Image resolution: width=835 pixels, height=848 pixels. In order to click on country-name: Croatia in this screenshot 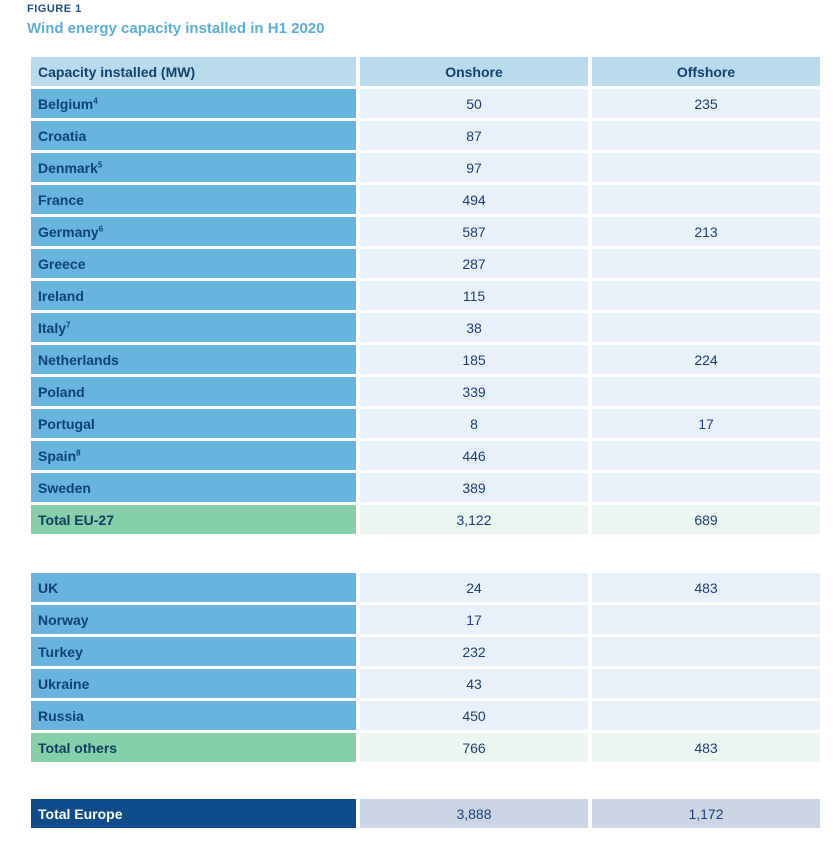, I will do `click(193, 135)`.